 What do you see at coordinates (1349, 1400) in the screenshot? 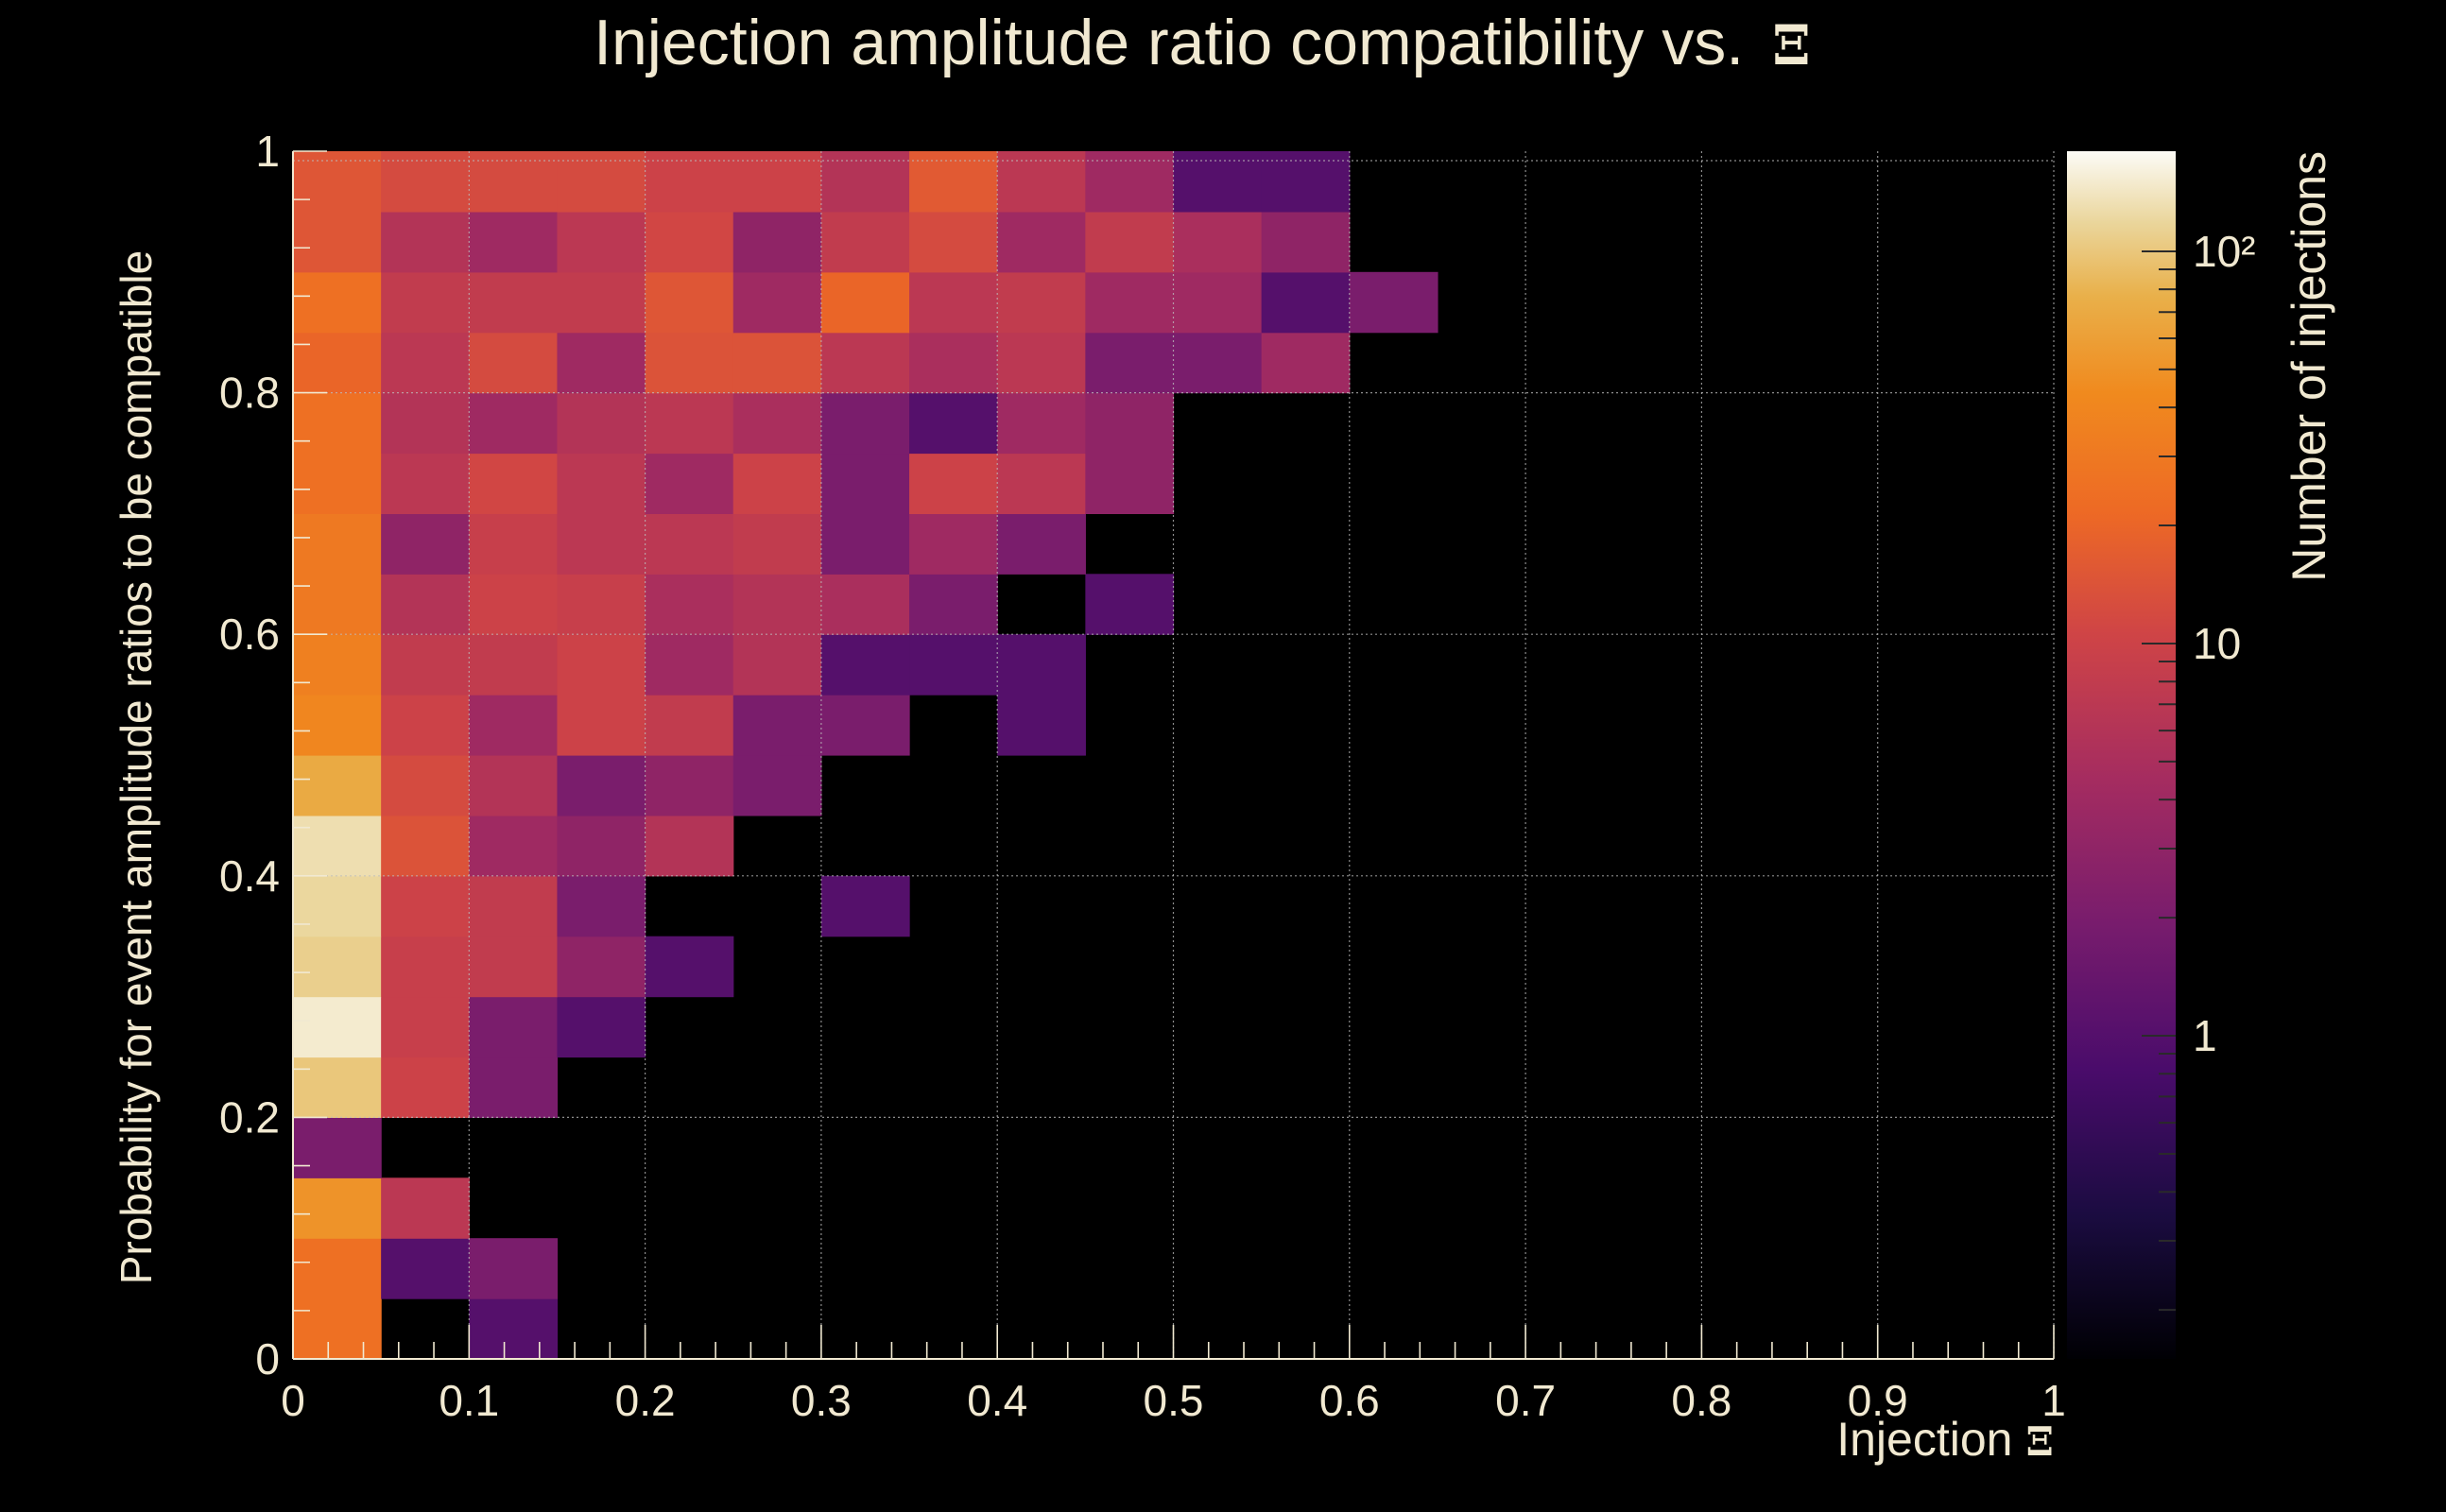
I see `x-tick-label: 0.6` at bounding box center [1349, 1400].